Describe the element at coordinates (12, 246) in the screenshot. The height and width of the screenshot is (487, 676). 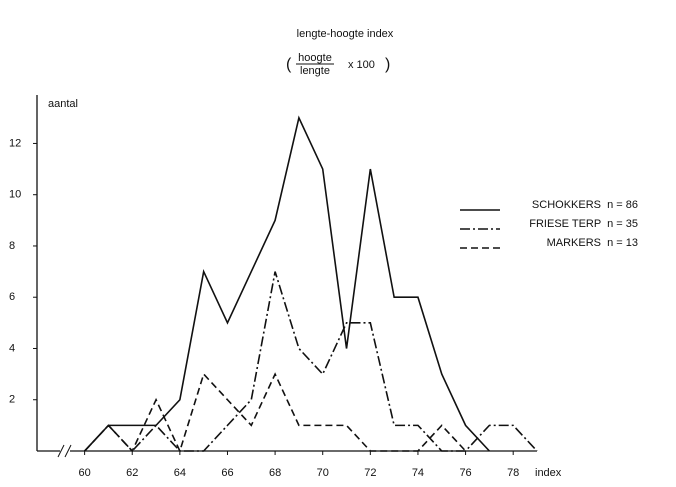
I see `y-tick-label: 8` at that location.